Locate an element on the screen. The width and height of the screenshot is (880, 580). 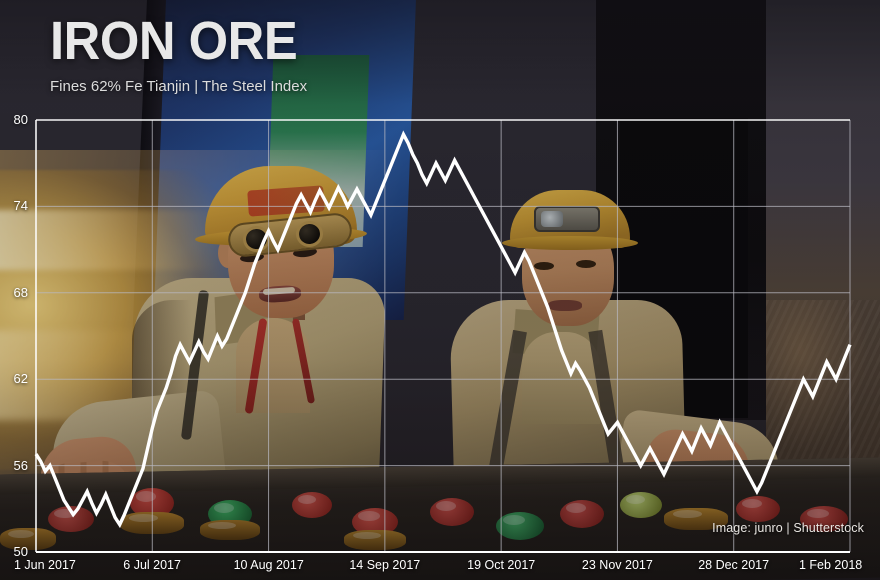
y-axis-tick-label: 74 is located at coordinates (20, 206).